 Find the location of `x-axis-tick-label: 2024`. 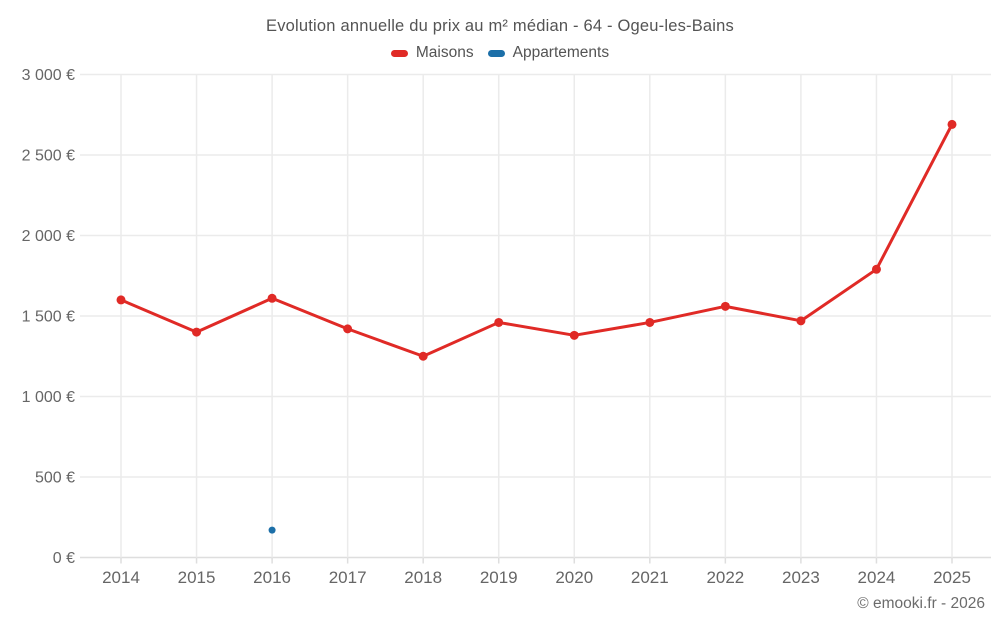

x-axis-tick-label: 2024 is located at coordinates (877, 577).